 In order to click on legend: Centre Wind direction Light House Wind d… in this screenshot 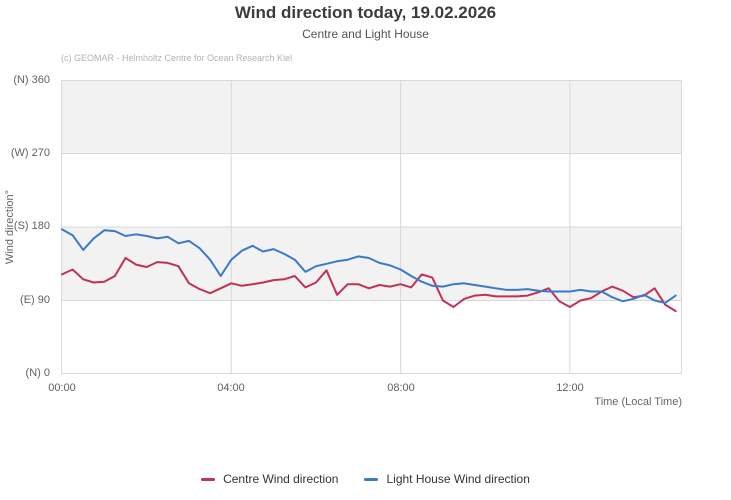, I will do `click(365, 479)`.